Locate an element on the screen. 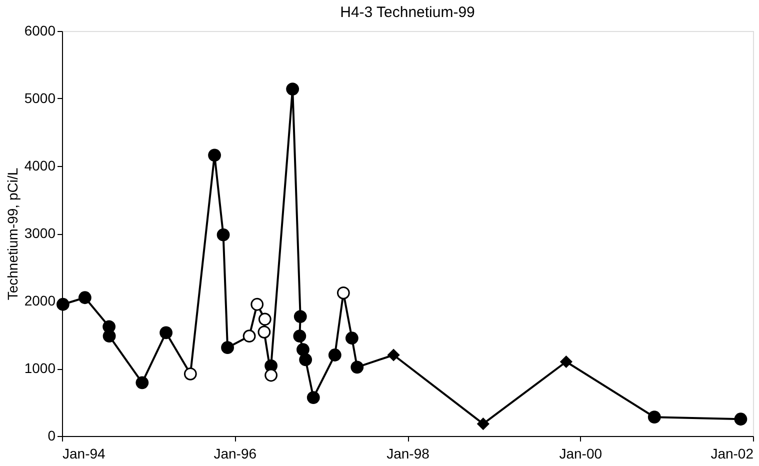  y-tick-label: 5000 is located at coordinates (40, 98).